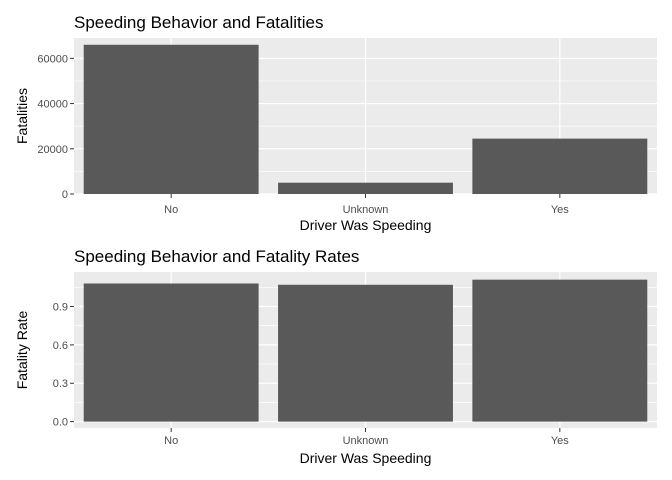 Image resolution: width=672 pixels, height=480 pixels. What do you see at coordinates (60, 346) in the screenshot?
I see `y-tick-label: 0.6` at bounding box center [60, 346].